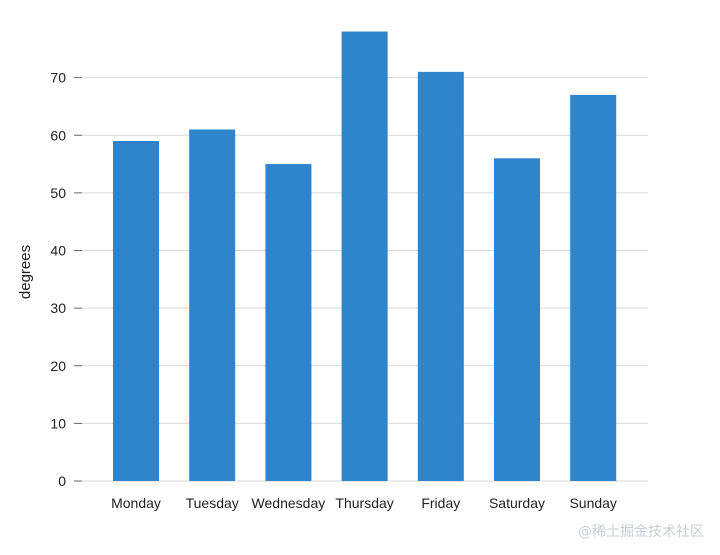 The image size is (720, 555). What do you see at coordinates (289, 503) in the screenshot?
I see `x-tick-label-wednesday: Wednesday` at bounding box center [289, 503].